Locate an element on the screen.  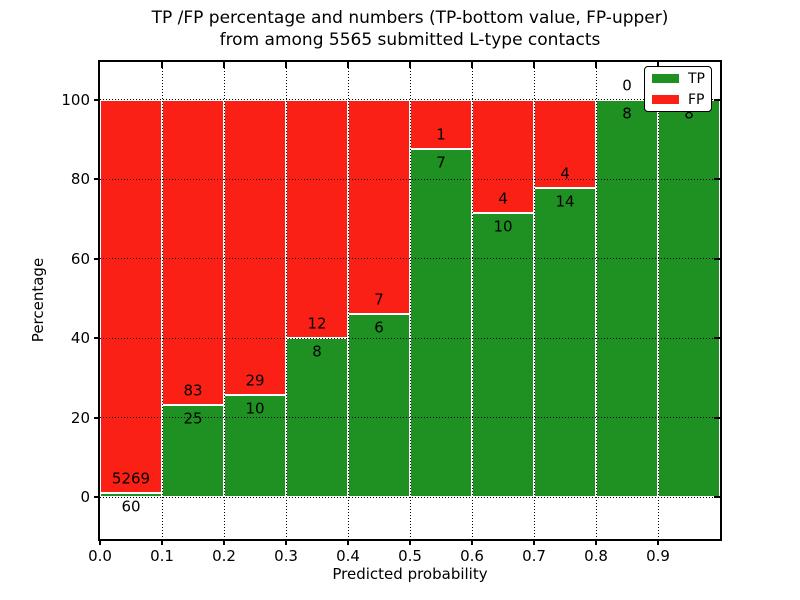
x-tick-label: 0.4 is located at coordinates (348, 556).